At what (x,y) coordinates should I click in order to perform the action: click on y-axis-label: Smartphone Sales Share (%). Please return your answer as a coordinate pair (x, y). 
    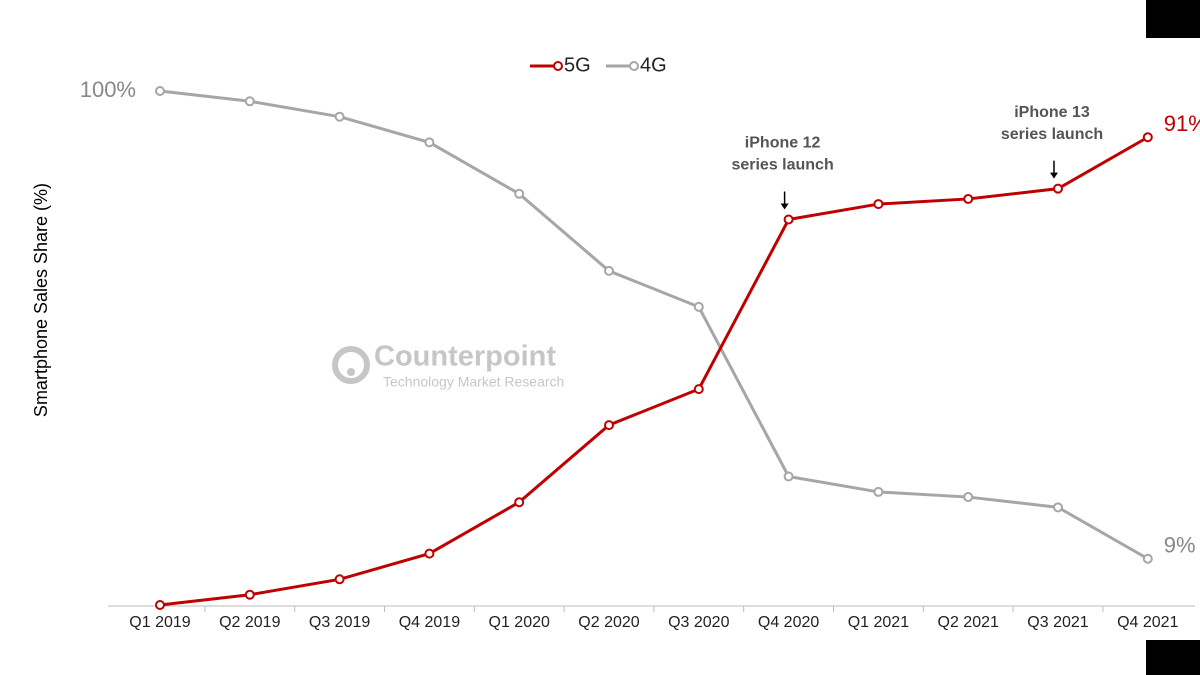
    Looking at the image, I should click on (41, 300).